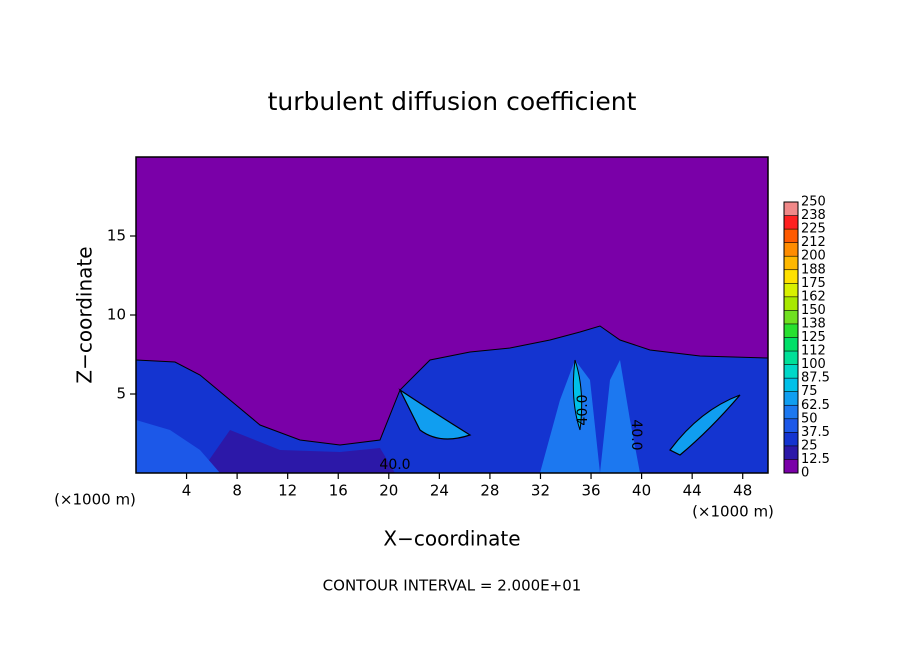 The width and height of the screenshot is (904, 658). What do you see at coordinates (805, 473) in the screenshot?
I see `colorbar-label: 0` at bounding box center [805, 473].